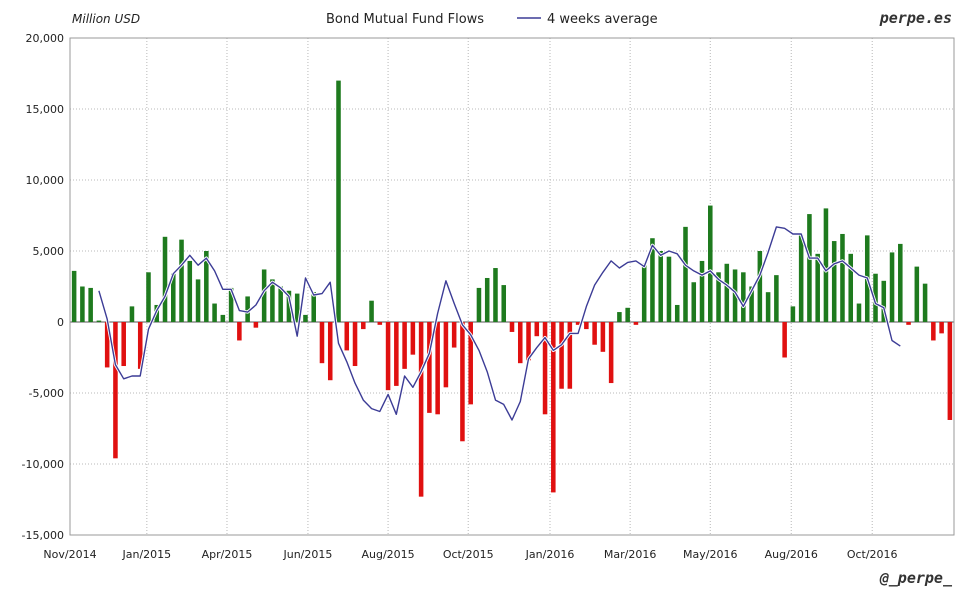 The image size is (980, 600). Describe the element at coordinates (60, 322) in the screenshot. I see `y-tick-label: 0` at that location.